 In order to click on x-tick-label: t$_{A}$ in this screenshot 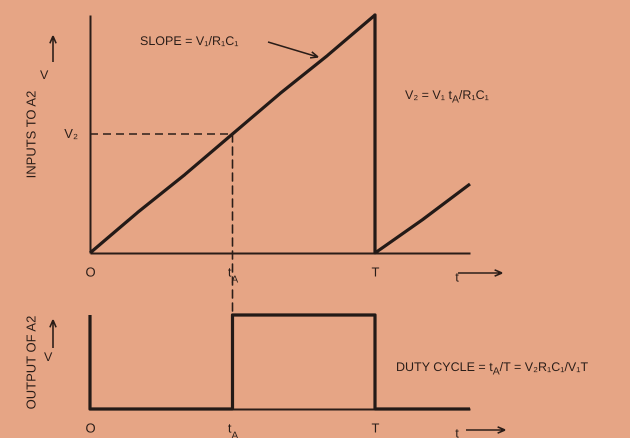, I will do `click(233, 429)`.